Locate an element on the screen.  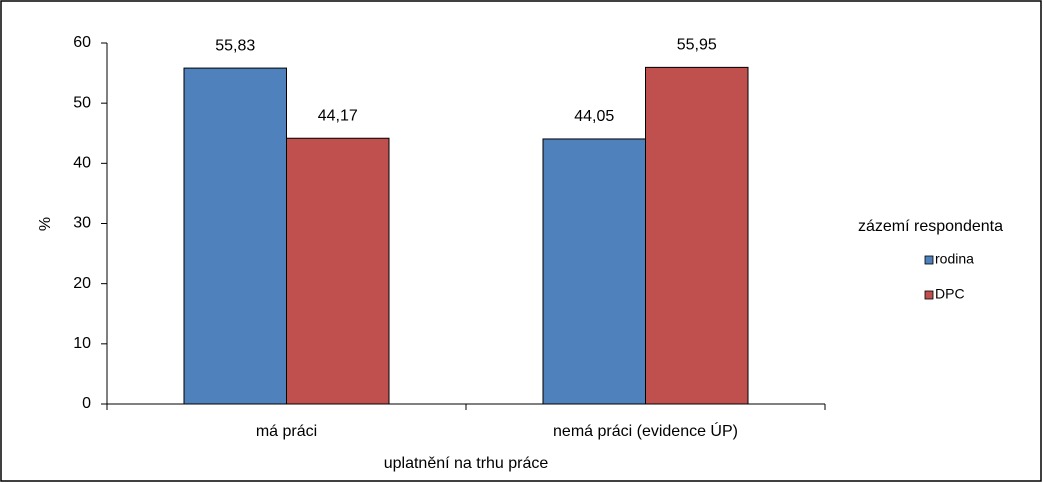
y-tick-label: 20 is located at coordinates (82, 283).